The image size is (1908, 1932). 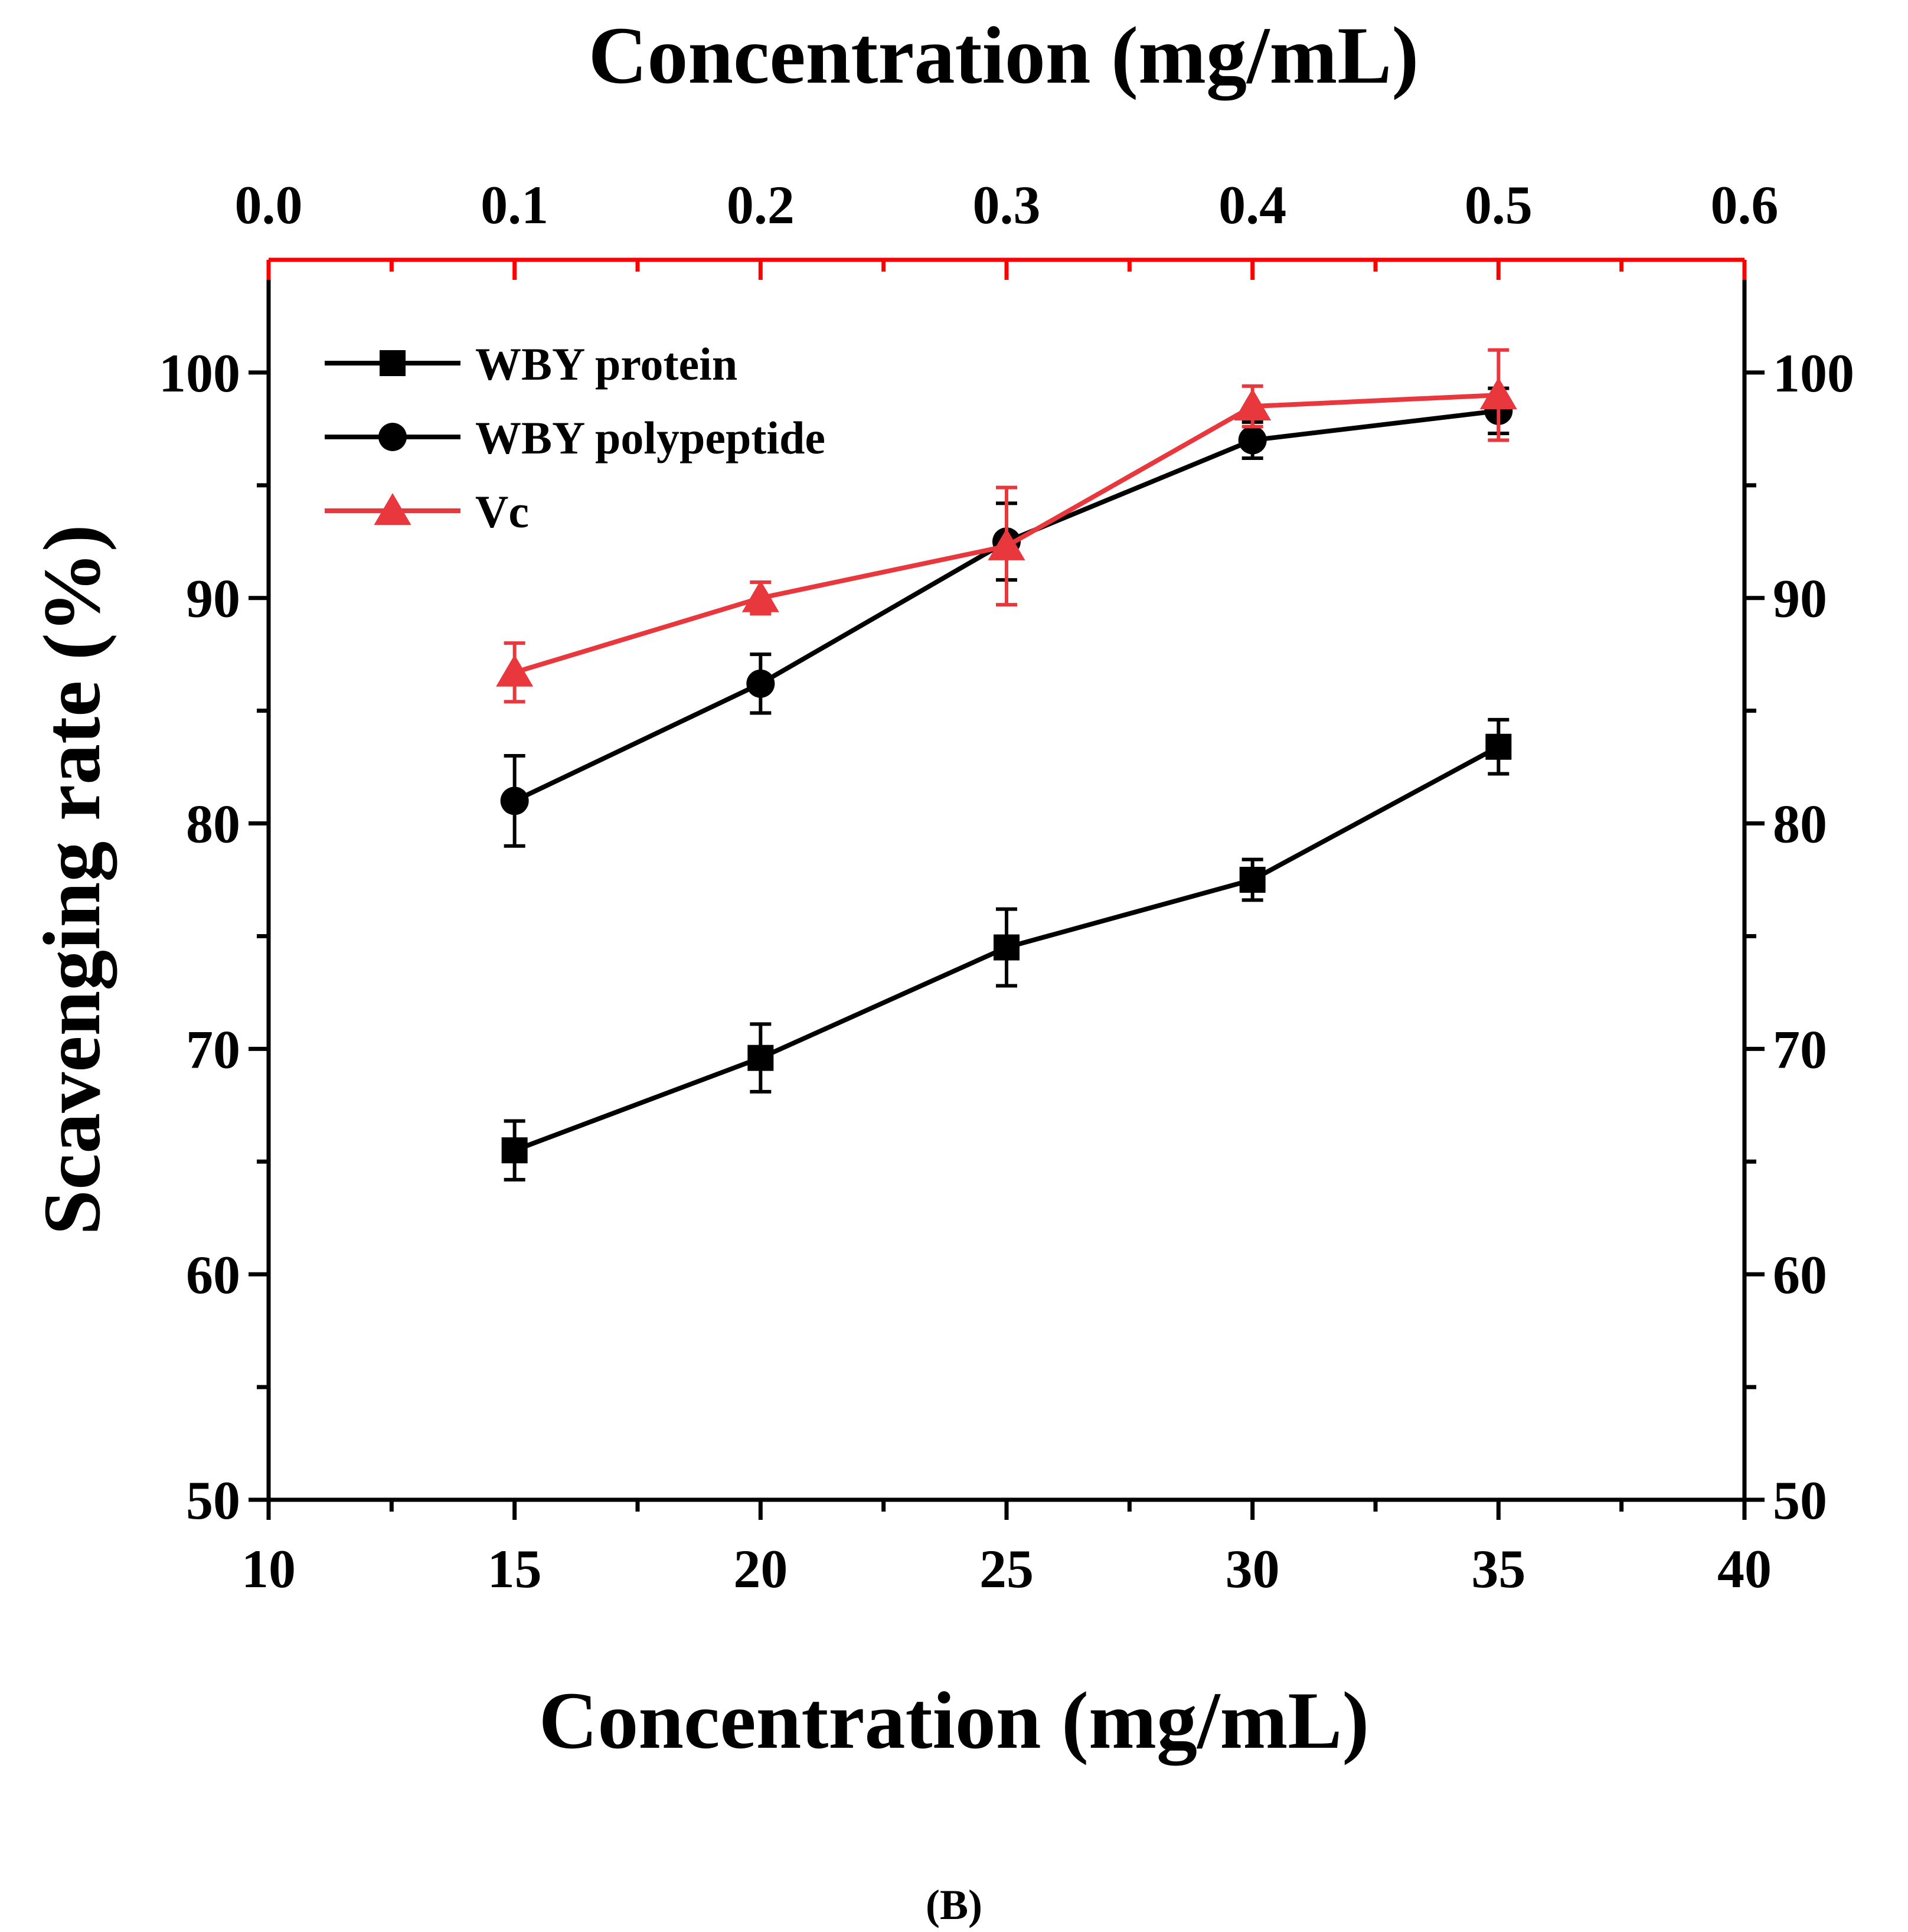 I want to click on series-vc, so click(x=1006, y=526).